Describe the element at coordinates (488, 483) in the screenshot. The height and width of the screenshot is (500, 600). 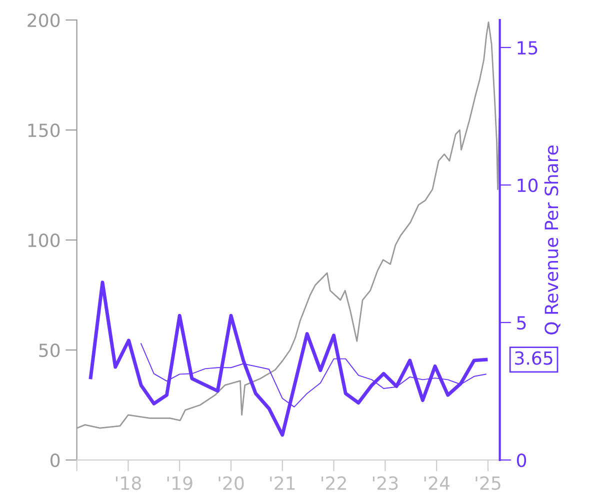
I see `x-tick-label: '25` at that location.